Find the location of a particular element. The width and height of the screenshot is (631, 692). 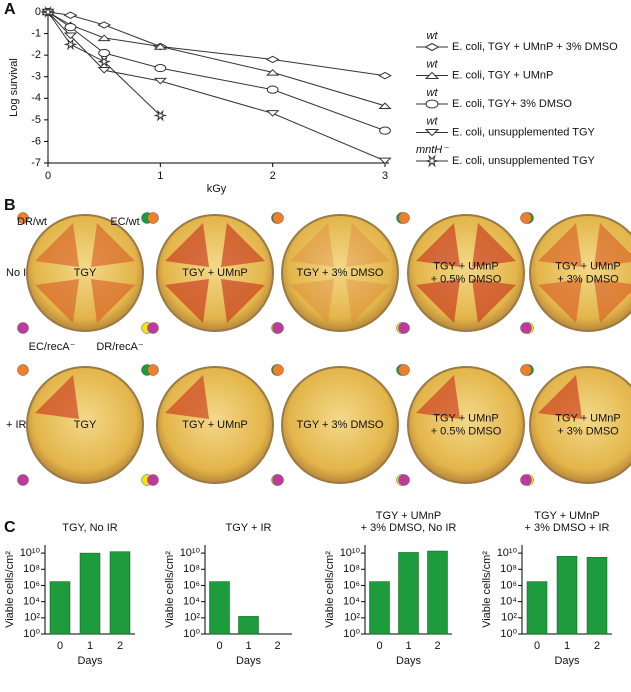

chart-title: + 3% DMSO, No IR is located at coordinates (409, 528).